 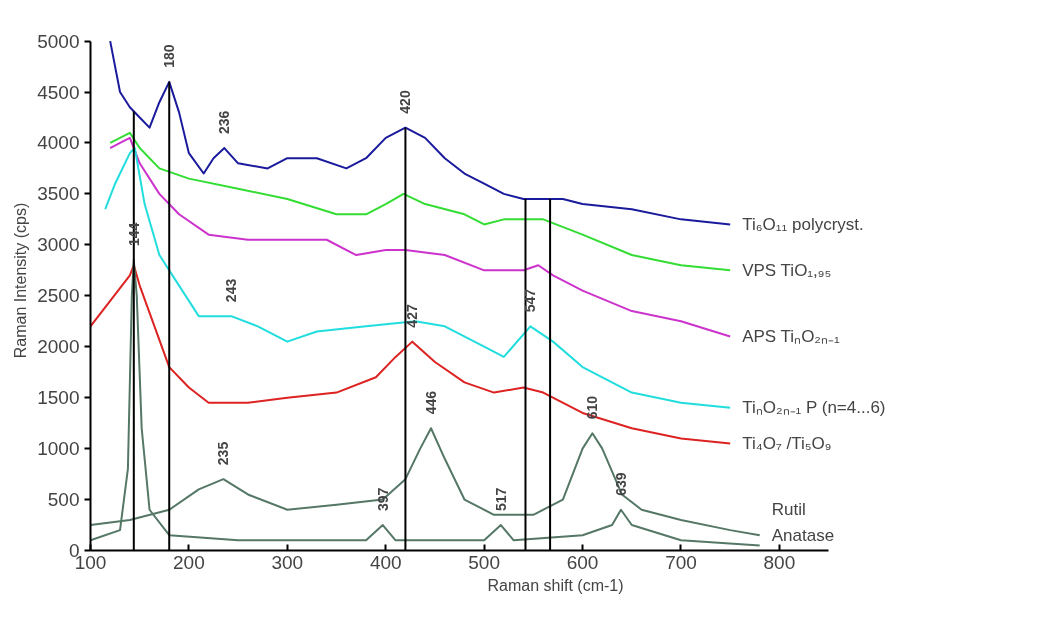 I want to click on x-tick-label: 200, so click(x=189, y=562).